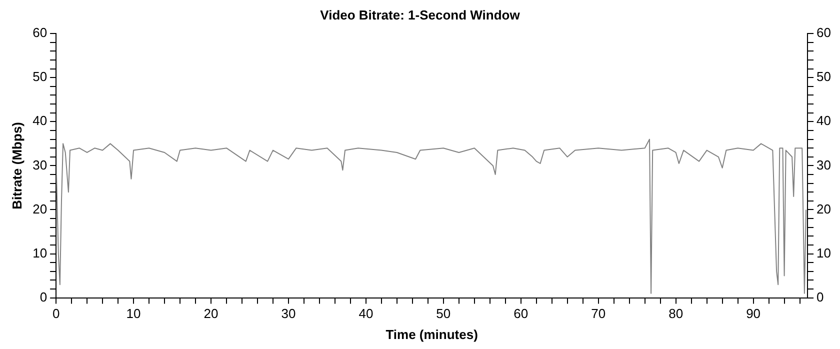 This screenshot has width=840, height=349. I want to click on y-tick-label: 20, so click(40, 208).